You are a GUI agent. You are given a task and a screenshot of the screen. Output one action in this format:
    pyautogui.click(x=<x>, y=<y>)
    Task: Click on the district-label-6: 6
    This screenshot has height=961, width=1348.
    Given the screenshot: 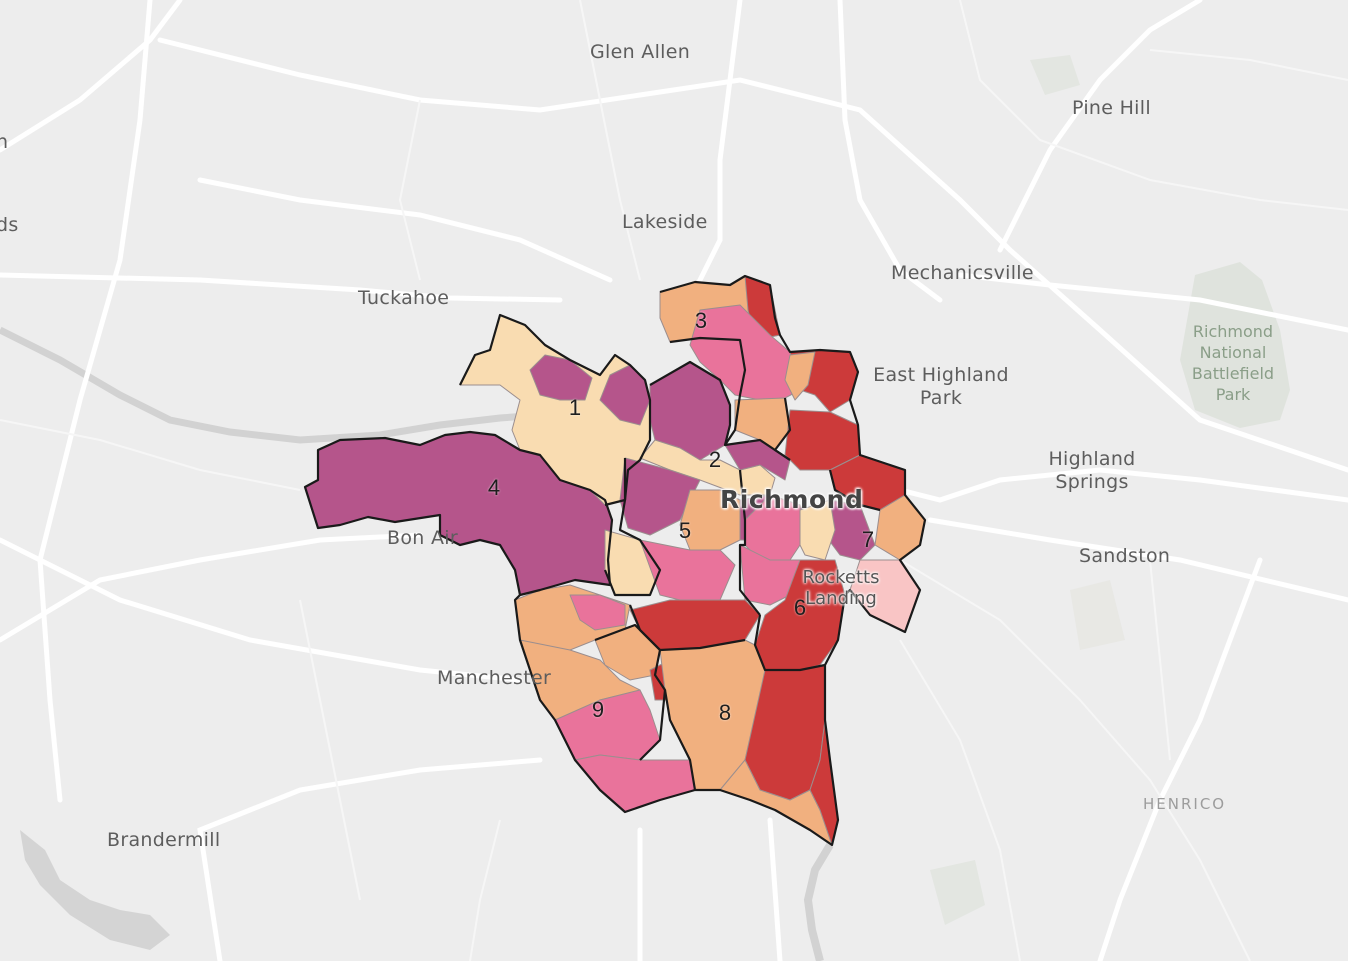 What is the action you would take?
    pyautogui.click(x=800, y=607)
    